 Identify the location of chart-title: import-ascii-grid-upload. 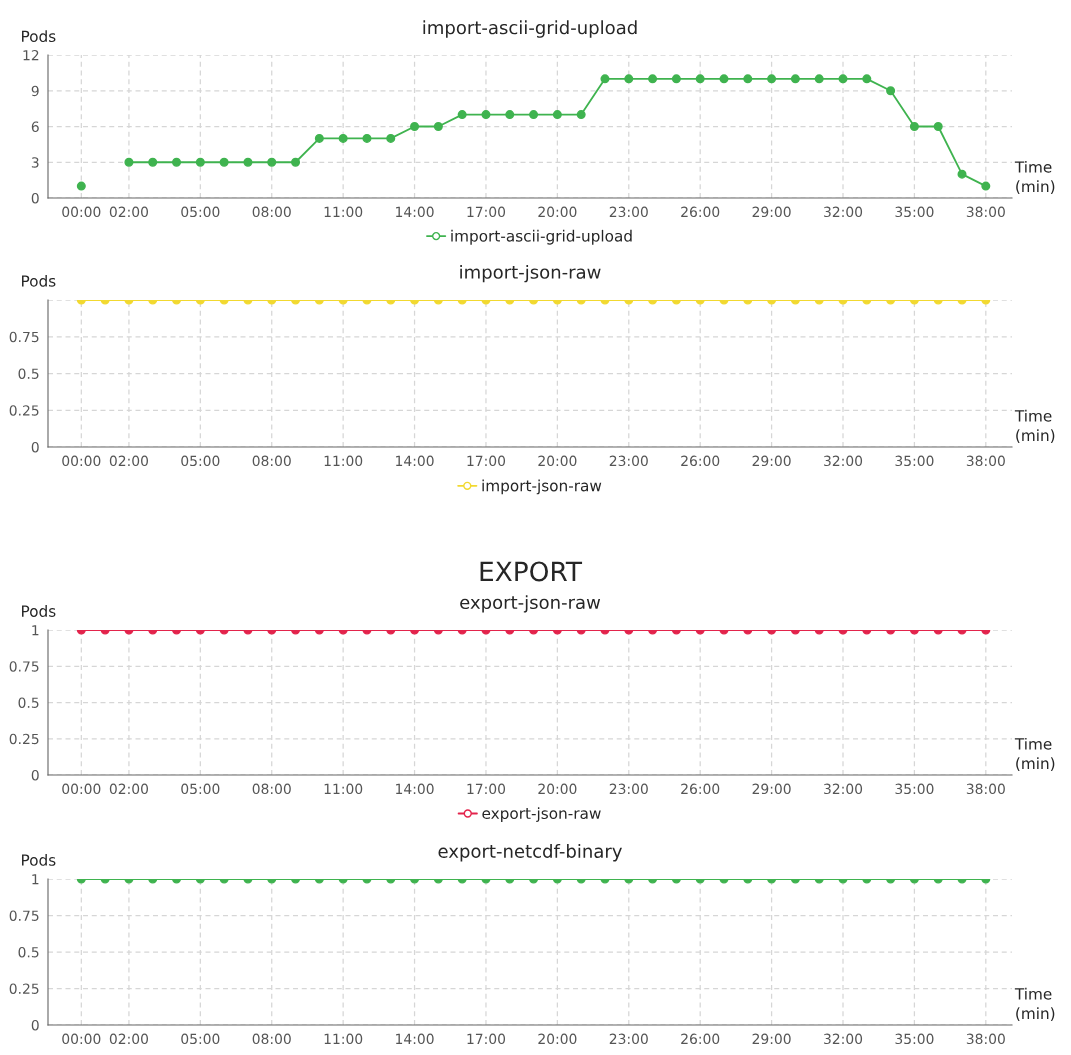
(530, 29).